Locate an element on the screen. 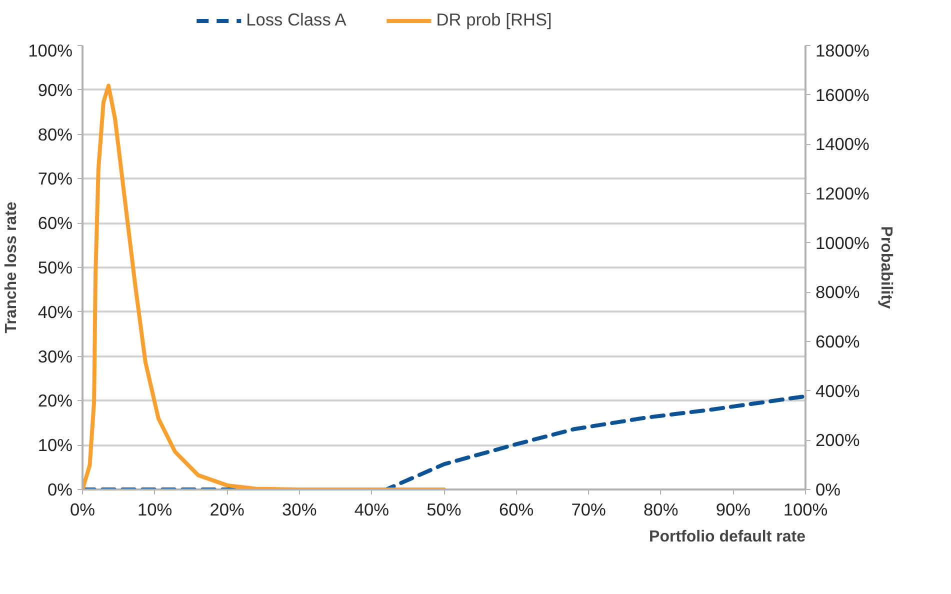 This screenshot has height=594, width=951. y2-tick-label: 200% is located at coordinates (838, 440).